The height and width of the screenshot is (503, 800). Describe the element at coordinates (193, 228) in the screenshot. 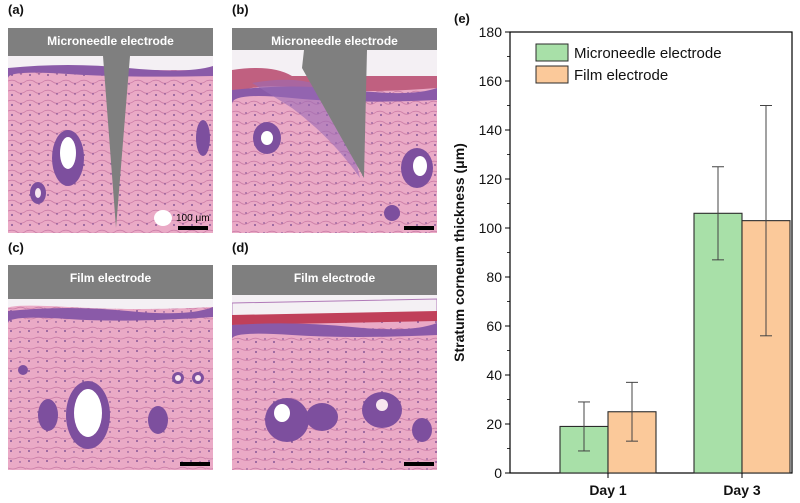

I see `scale-bar-a` at that location.